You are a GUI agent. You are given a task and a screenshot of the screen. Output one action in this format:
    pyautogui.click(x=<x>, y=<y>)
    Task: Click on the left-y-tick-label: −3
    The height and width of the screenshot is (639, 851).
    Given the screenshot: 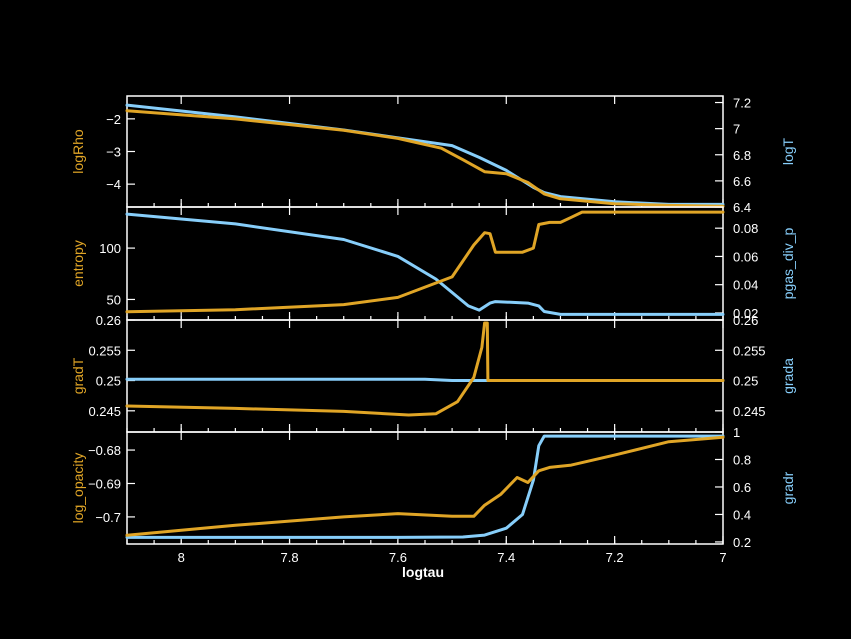 What is the action you would take?
    pyautogui.click(x=113, y=152)
    